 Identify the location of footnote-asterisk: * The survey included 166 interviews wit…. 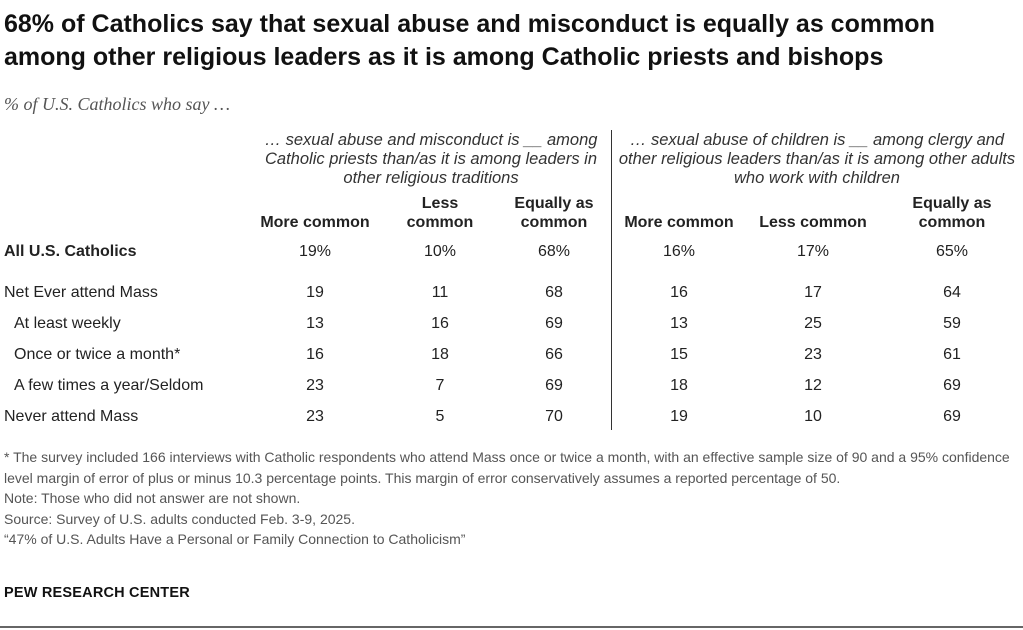
(507, 467).